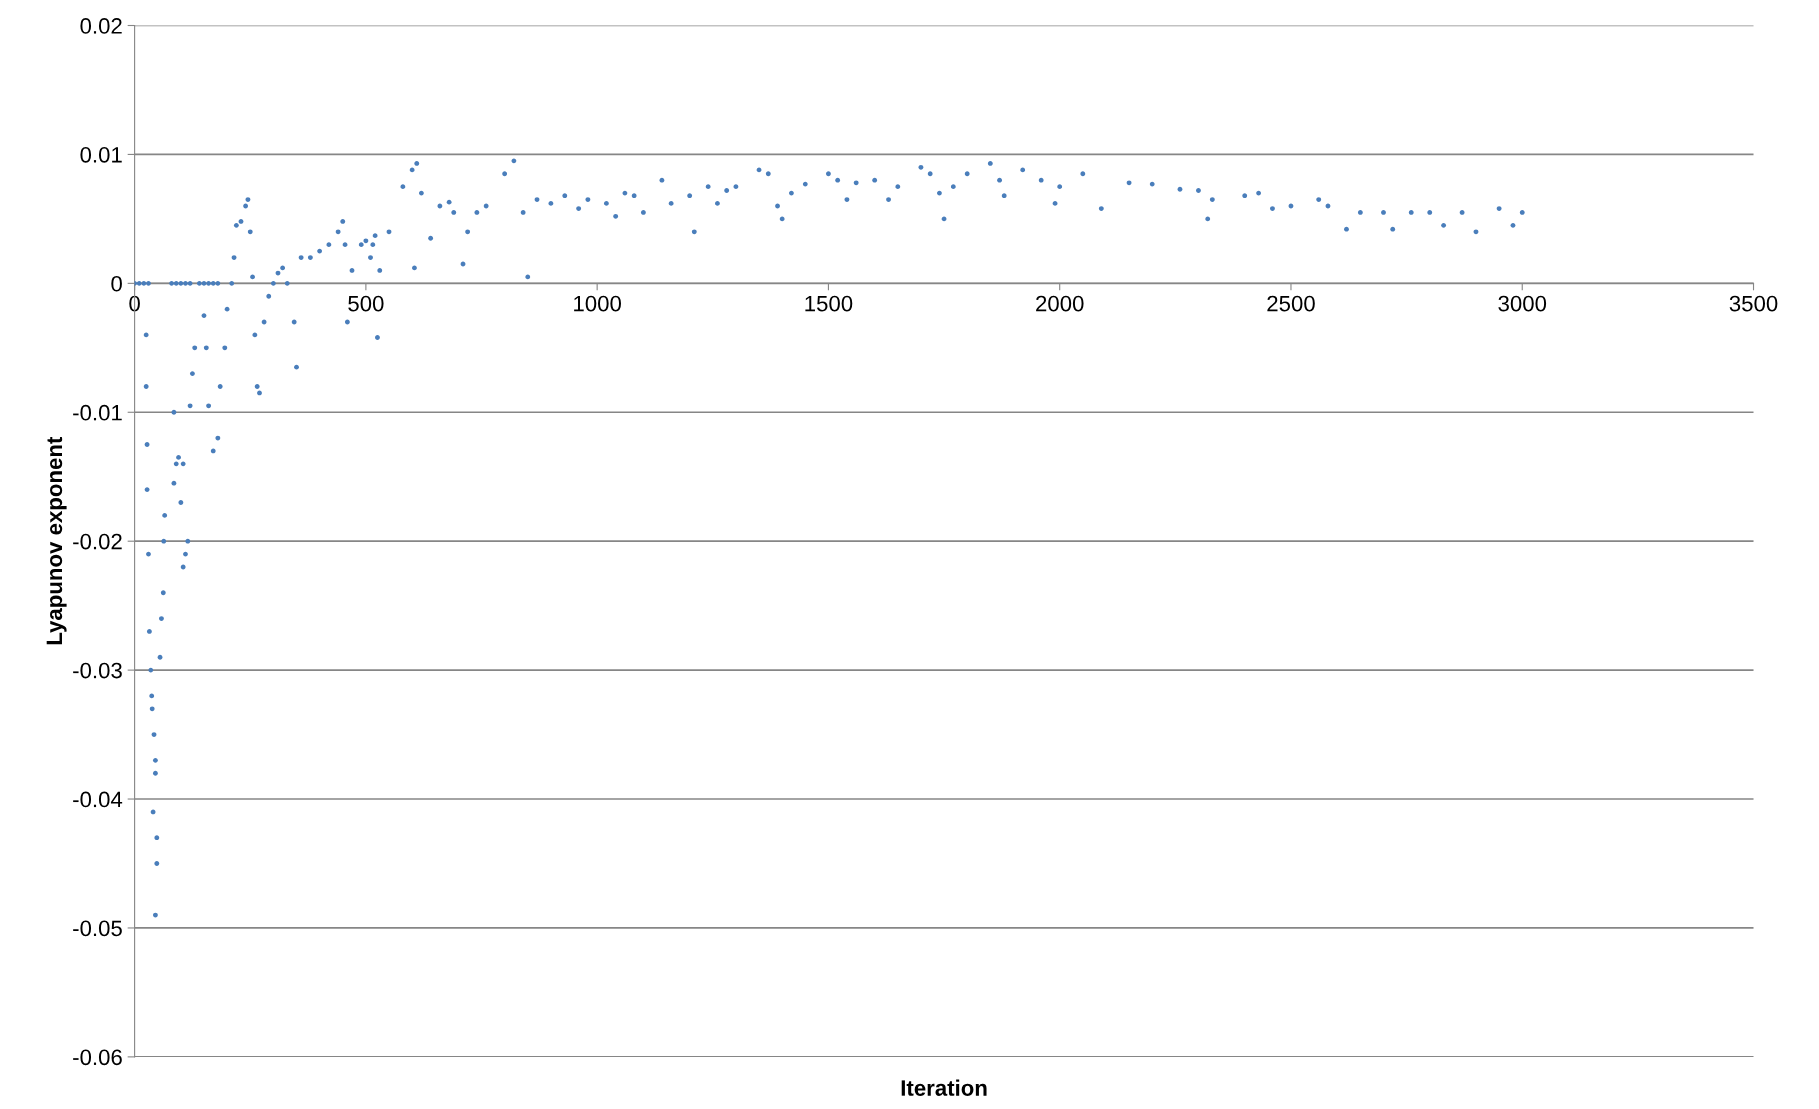 The width and height of the screenshot is (1819, 1109). Describe the element at coordinates (597, 303) in the screenshot. I see `x-tick-label: 1000` at that location.